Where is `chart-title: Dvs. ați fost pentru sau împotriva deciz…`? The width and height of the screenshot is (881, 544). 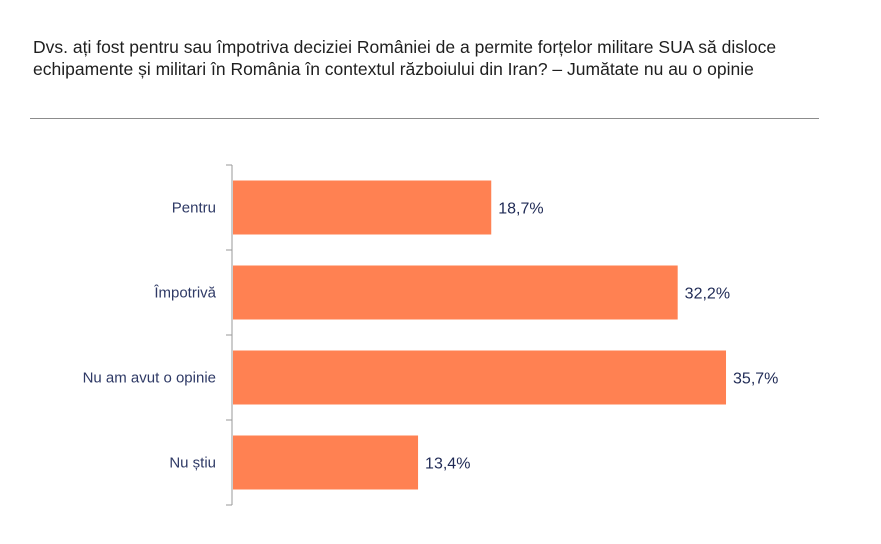
chart-title: Dvs. ați fost pentru sau împotriva deciz… is located at coordinates (405, 58).